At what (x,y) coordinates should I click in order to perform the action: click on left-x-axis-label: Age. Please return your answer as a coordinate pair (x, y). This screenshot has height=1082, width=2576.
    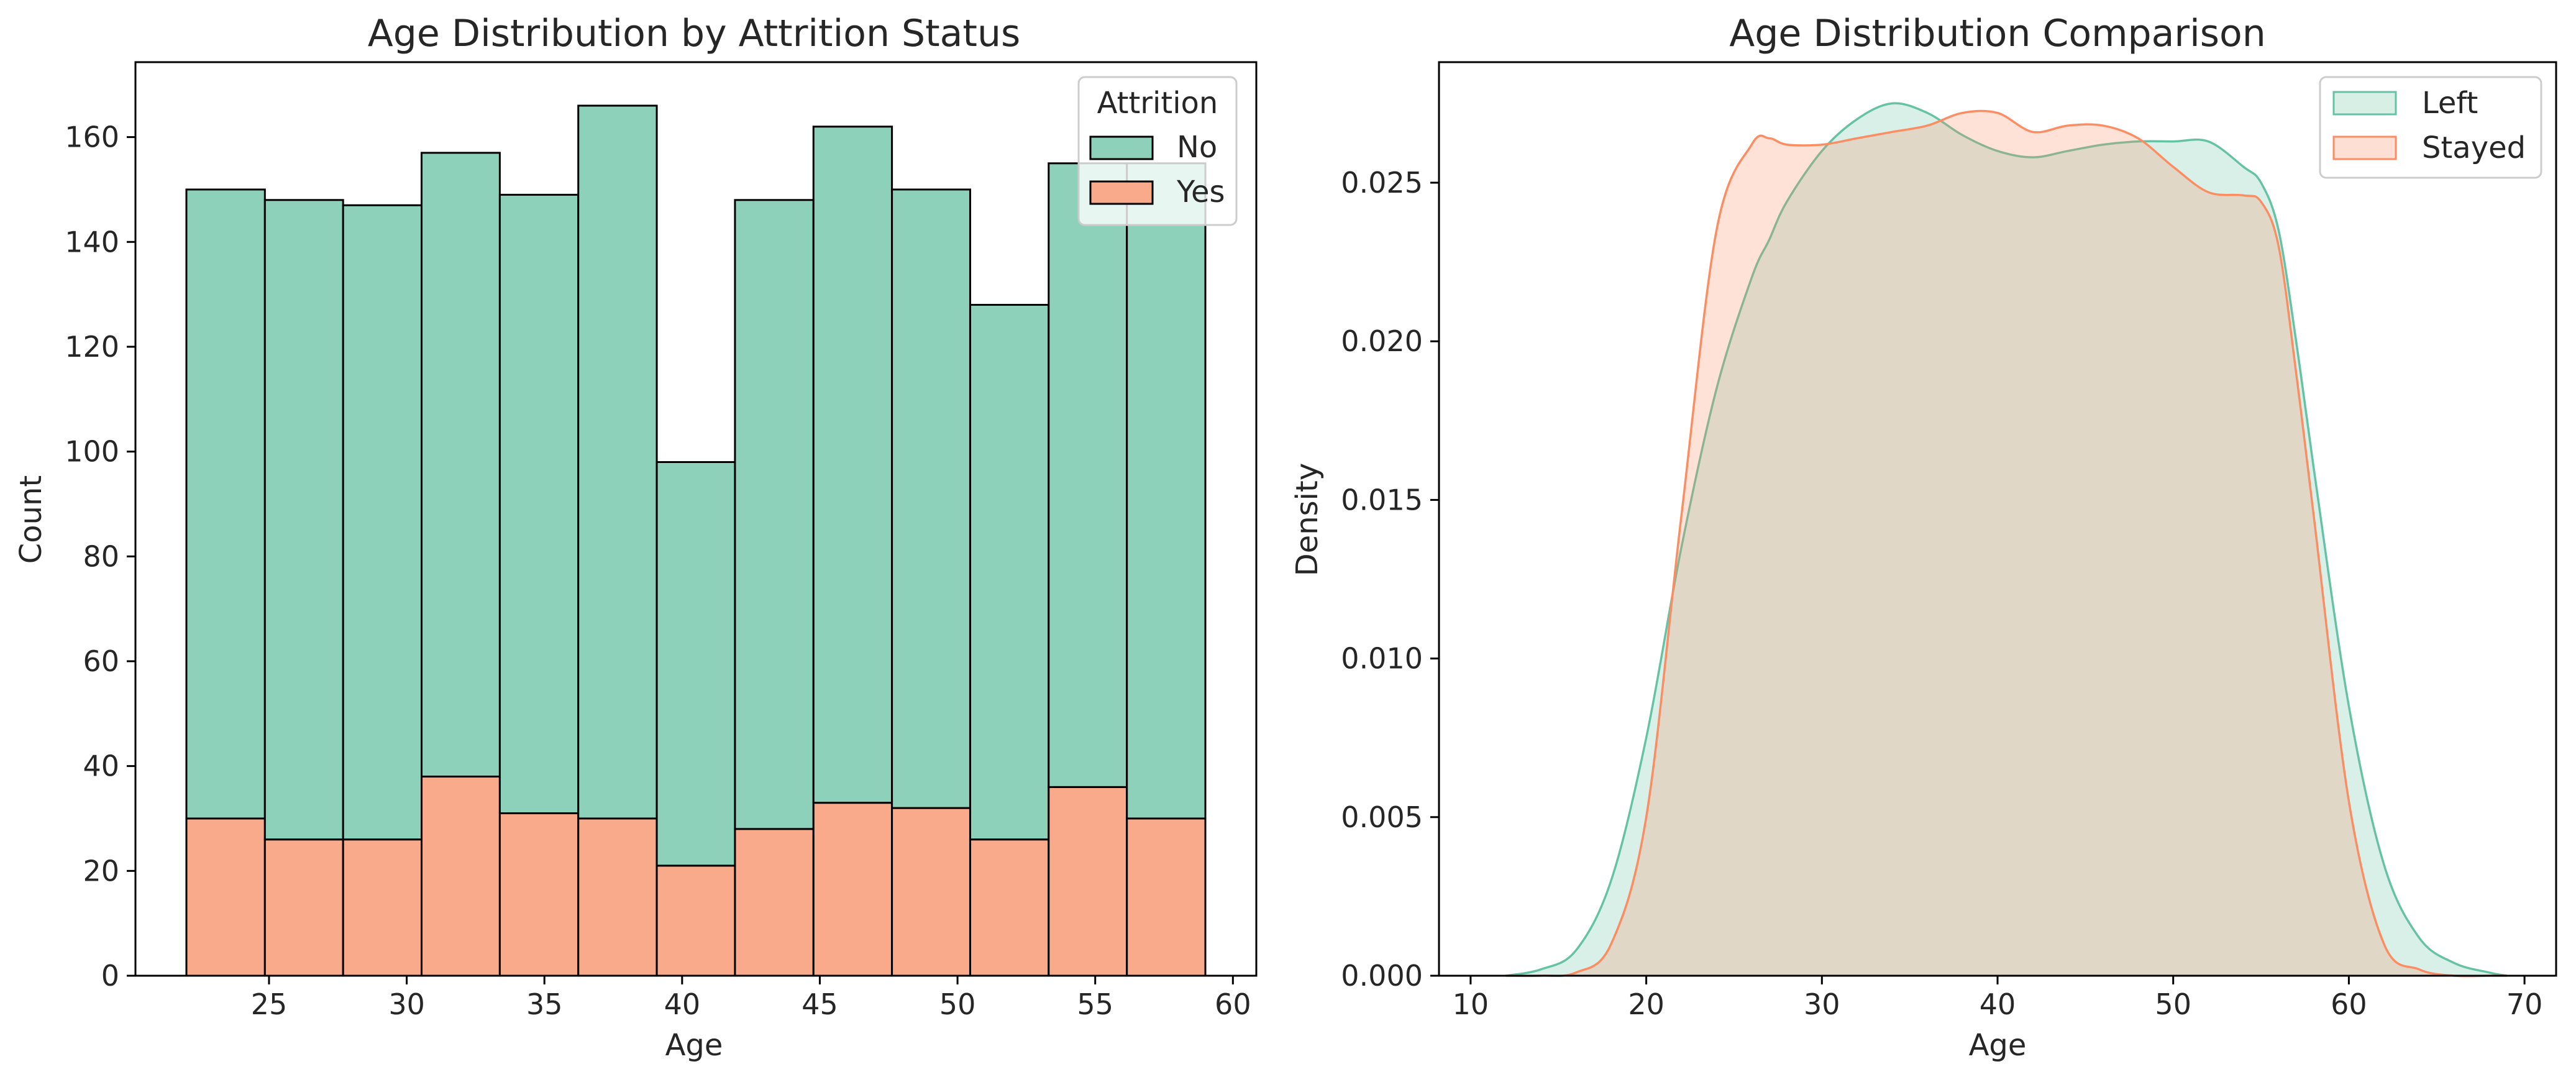
    Looking at the image, I should click on (694, 1045).